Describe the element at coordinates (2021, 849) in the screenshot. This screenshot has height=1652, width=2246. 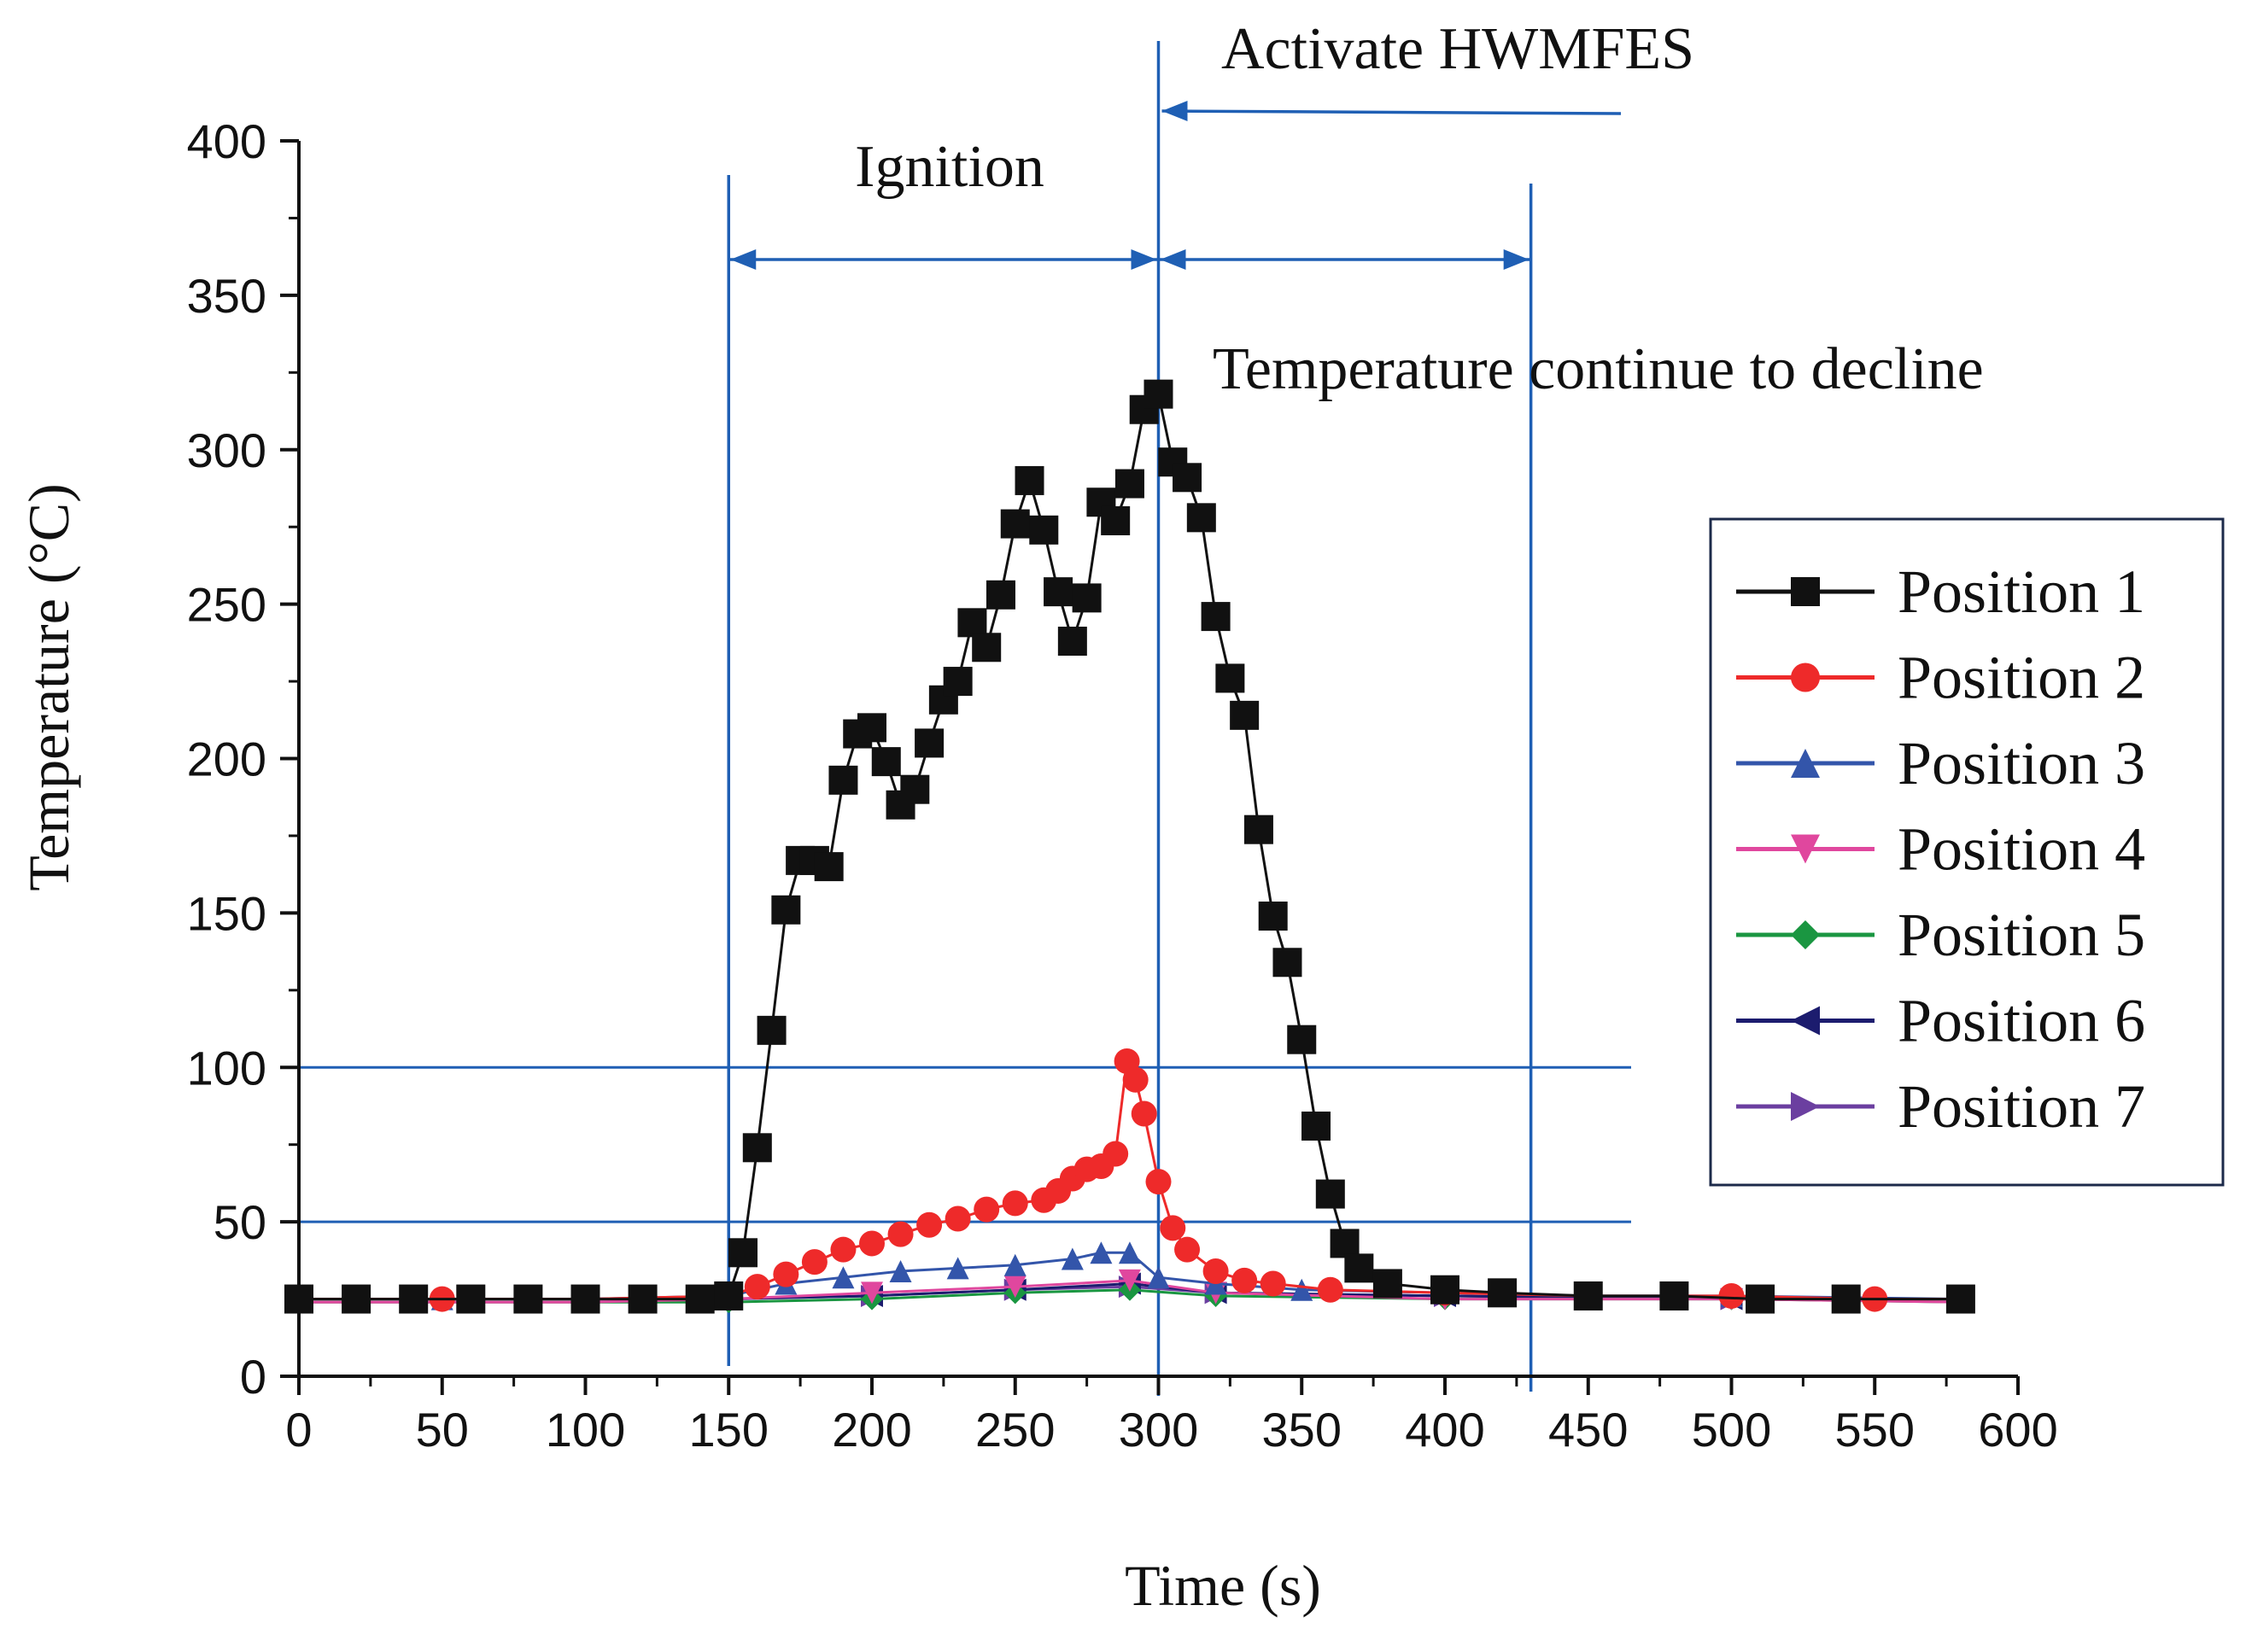
I see `legend-label: Position 4` at that location.